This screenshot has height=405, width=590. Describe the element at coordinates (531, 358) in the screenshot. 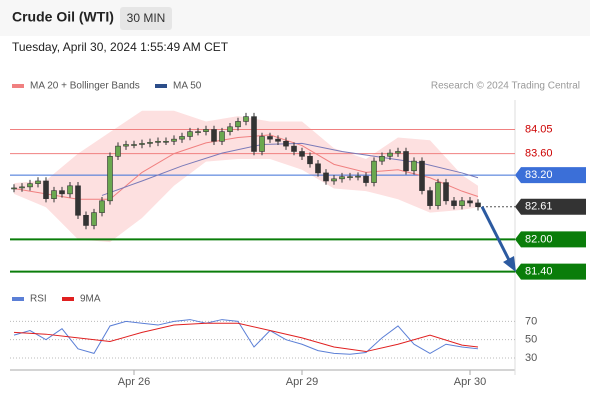

I see `rsi-tick-label: 30` at that location.